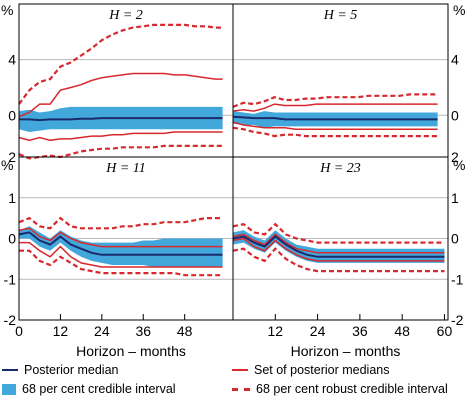  I want to click on legend-swatch-median, so click(10, 370).